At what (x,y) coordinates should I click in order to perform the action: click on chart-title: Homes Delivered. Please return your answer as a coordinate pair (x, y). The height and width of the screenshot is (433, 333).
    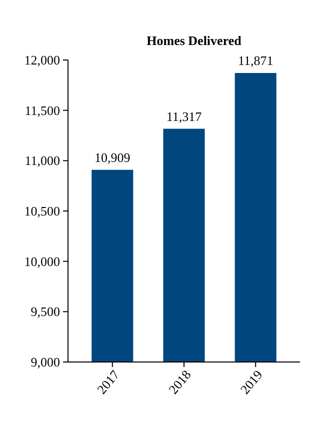
    Looking at the image, I should click on (194, 40).